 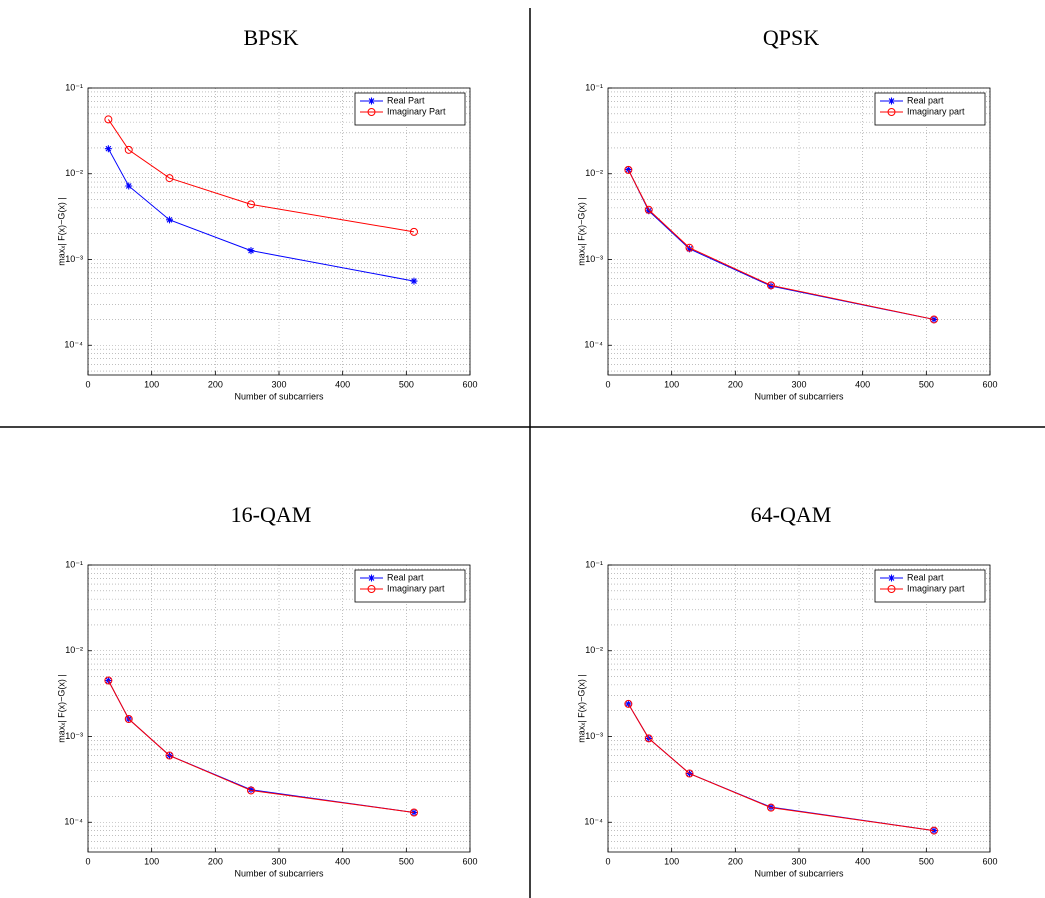 I want to click on legend-label: Real Part, so click(x=406, y=100).